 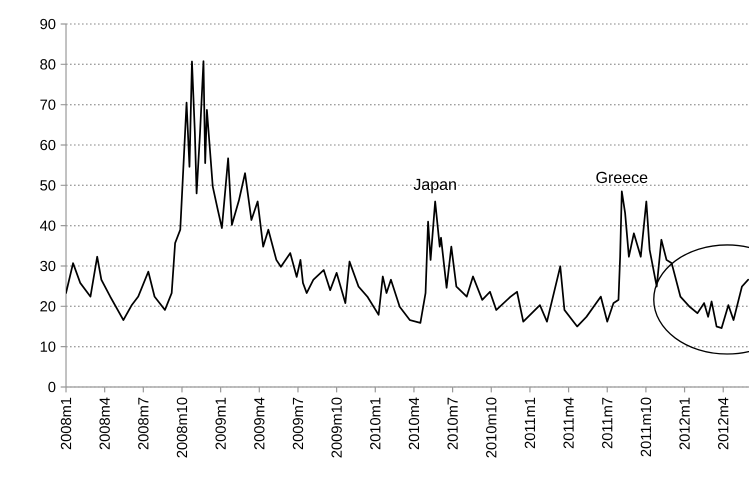 What do you see at coordinates (375, 424) in the screenshot?
I see `x-tick-label: 2010m1` at bounding box center [375, 424].